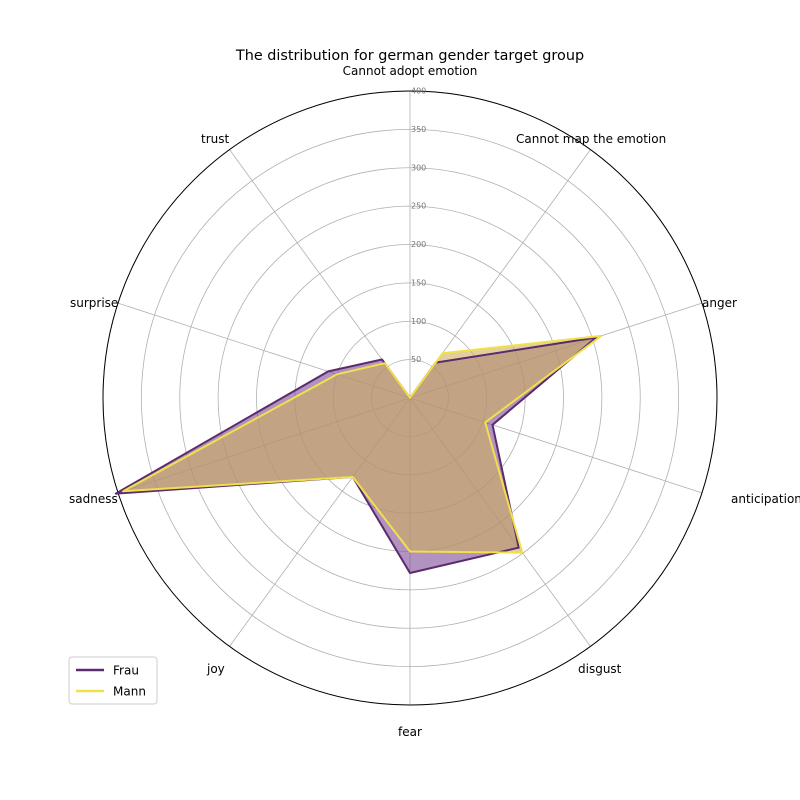 The width and height of the screenshot is (800, 800). Describe the element at coordinates (719, 303) in the screenshot. I see `category-label: anger` at that location.